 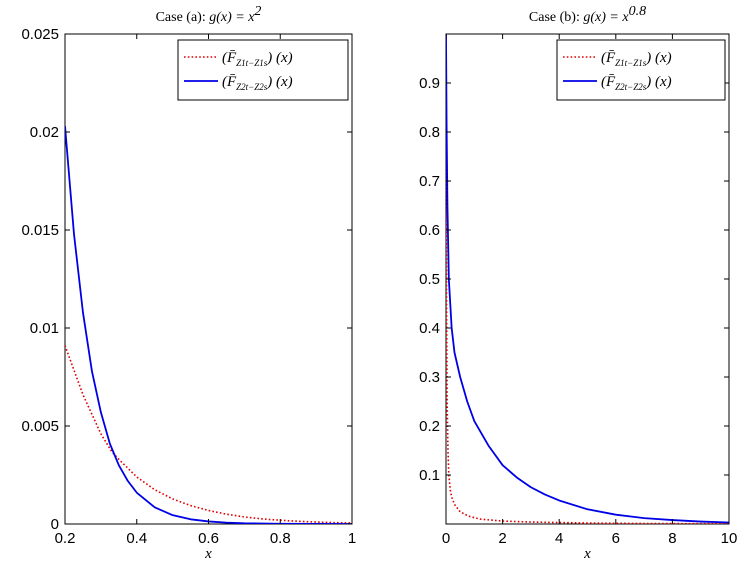 I want to click on x-tick-label: 0.6, so click(x=208, y=538).